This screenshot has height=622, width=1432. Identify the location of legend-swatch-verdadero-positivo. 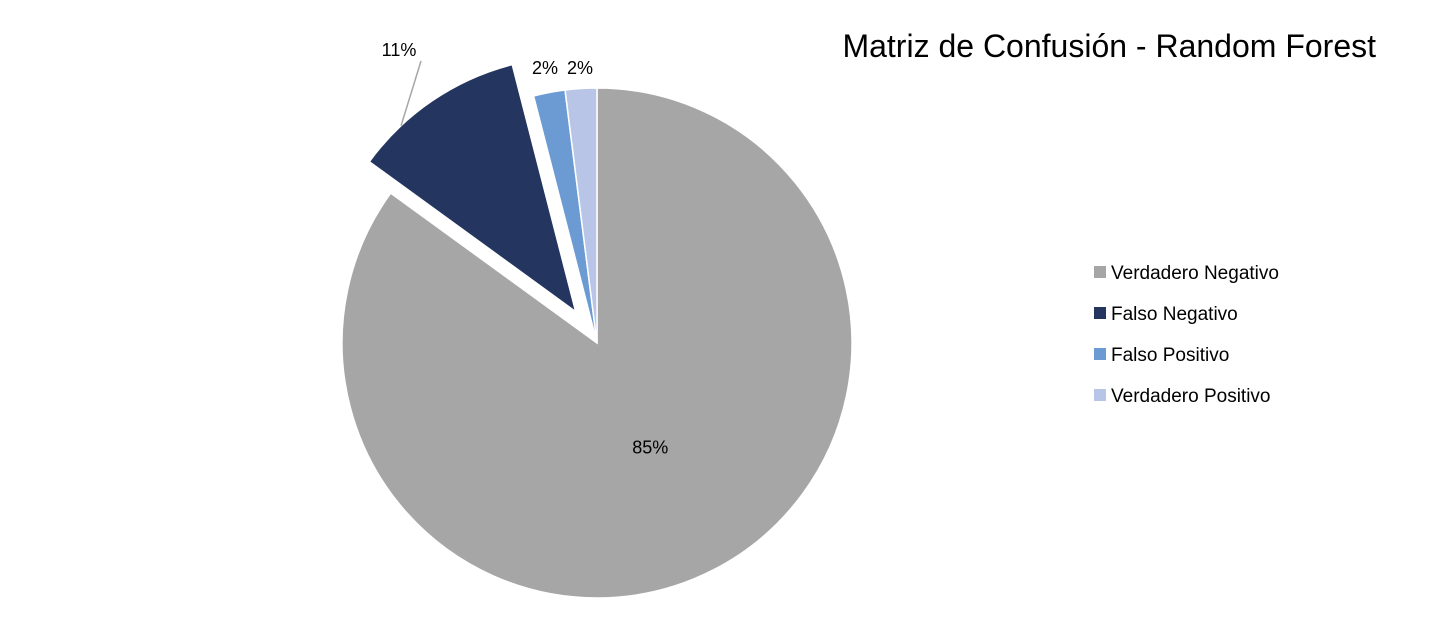
(1100, 395).